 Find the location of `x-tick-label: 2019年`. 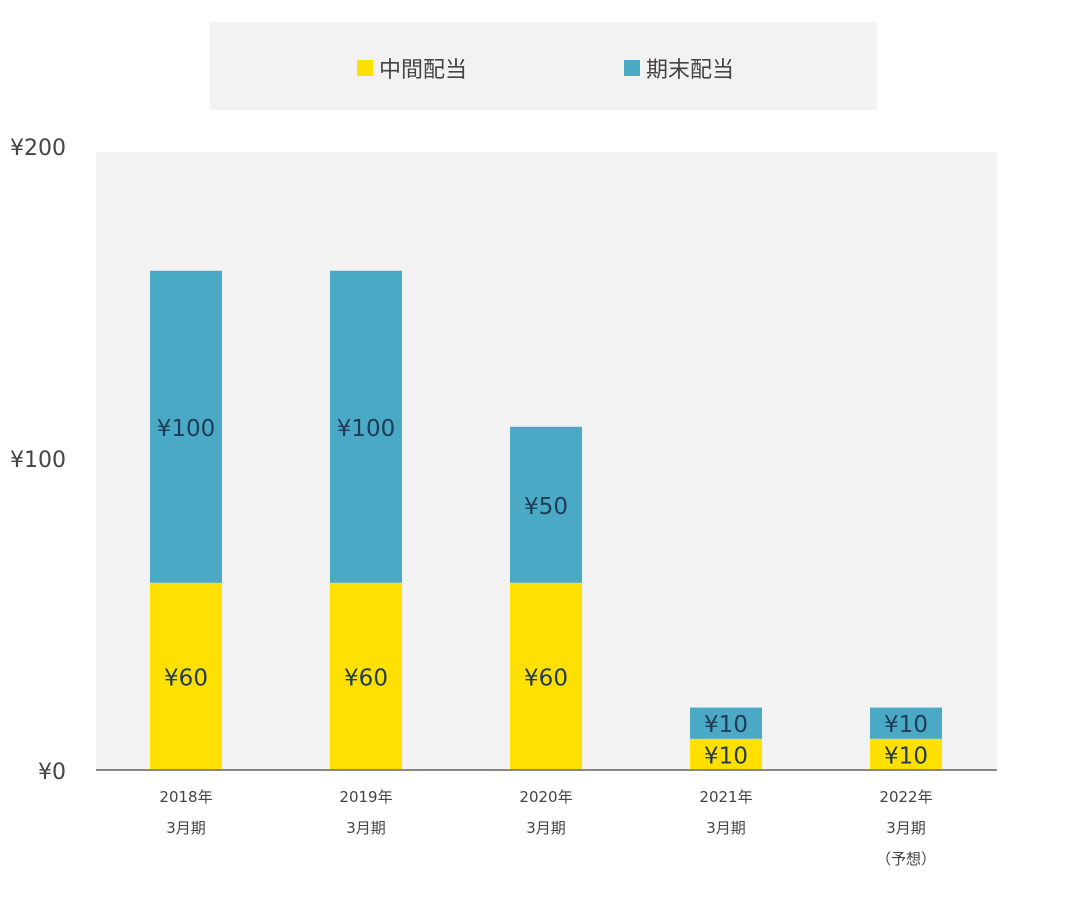

x-tick-label: 2019年 is located at coordinates (365, 797).